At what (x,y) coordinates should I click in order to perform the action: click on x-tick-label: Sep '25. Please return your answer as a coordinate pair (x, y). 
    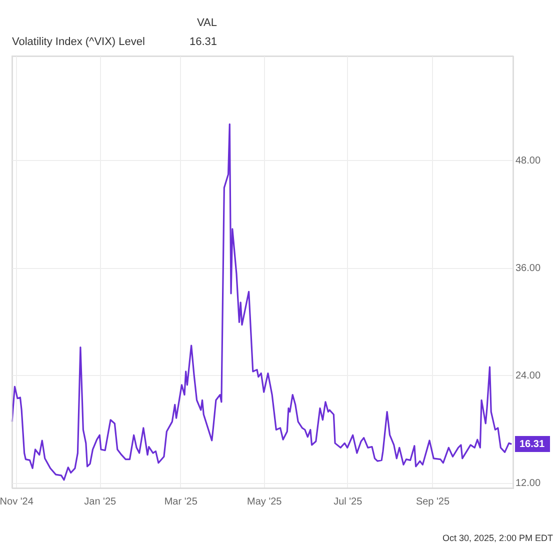
    Looking at the image, I should click on (433, 502).